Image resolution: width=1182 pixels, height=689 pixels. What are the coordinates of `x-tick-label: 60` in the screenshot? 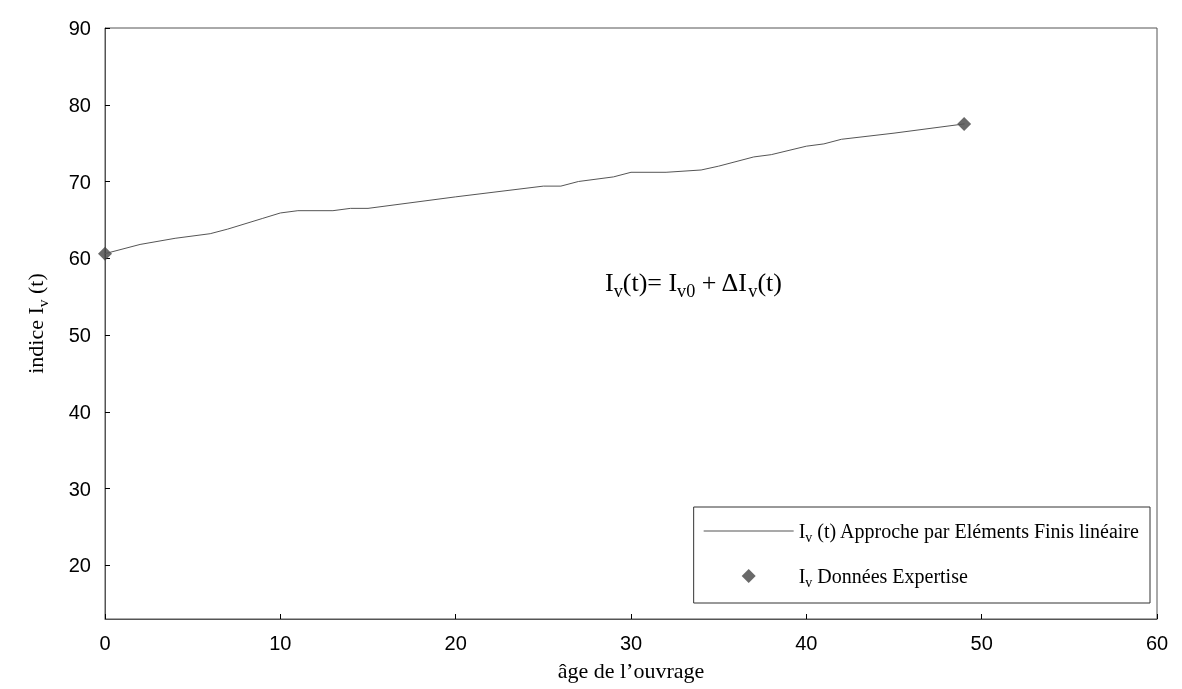 It's located at (1157, 643).